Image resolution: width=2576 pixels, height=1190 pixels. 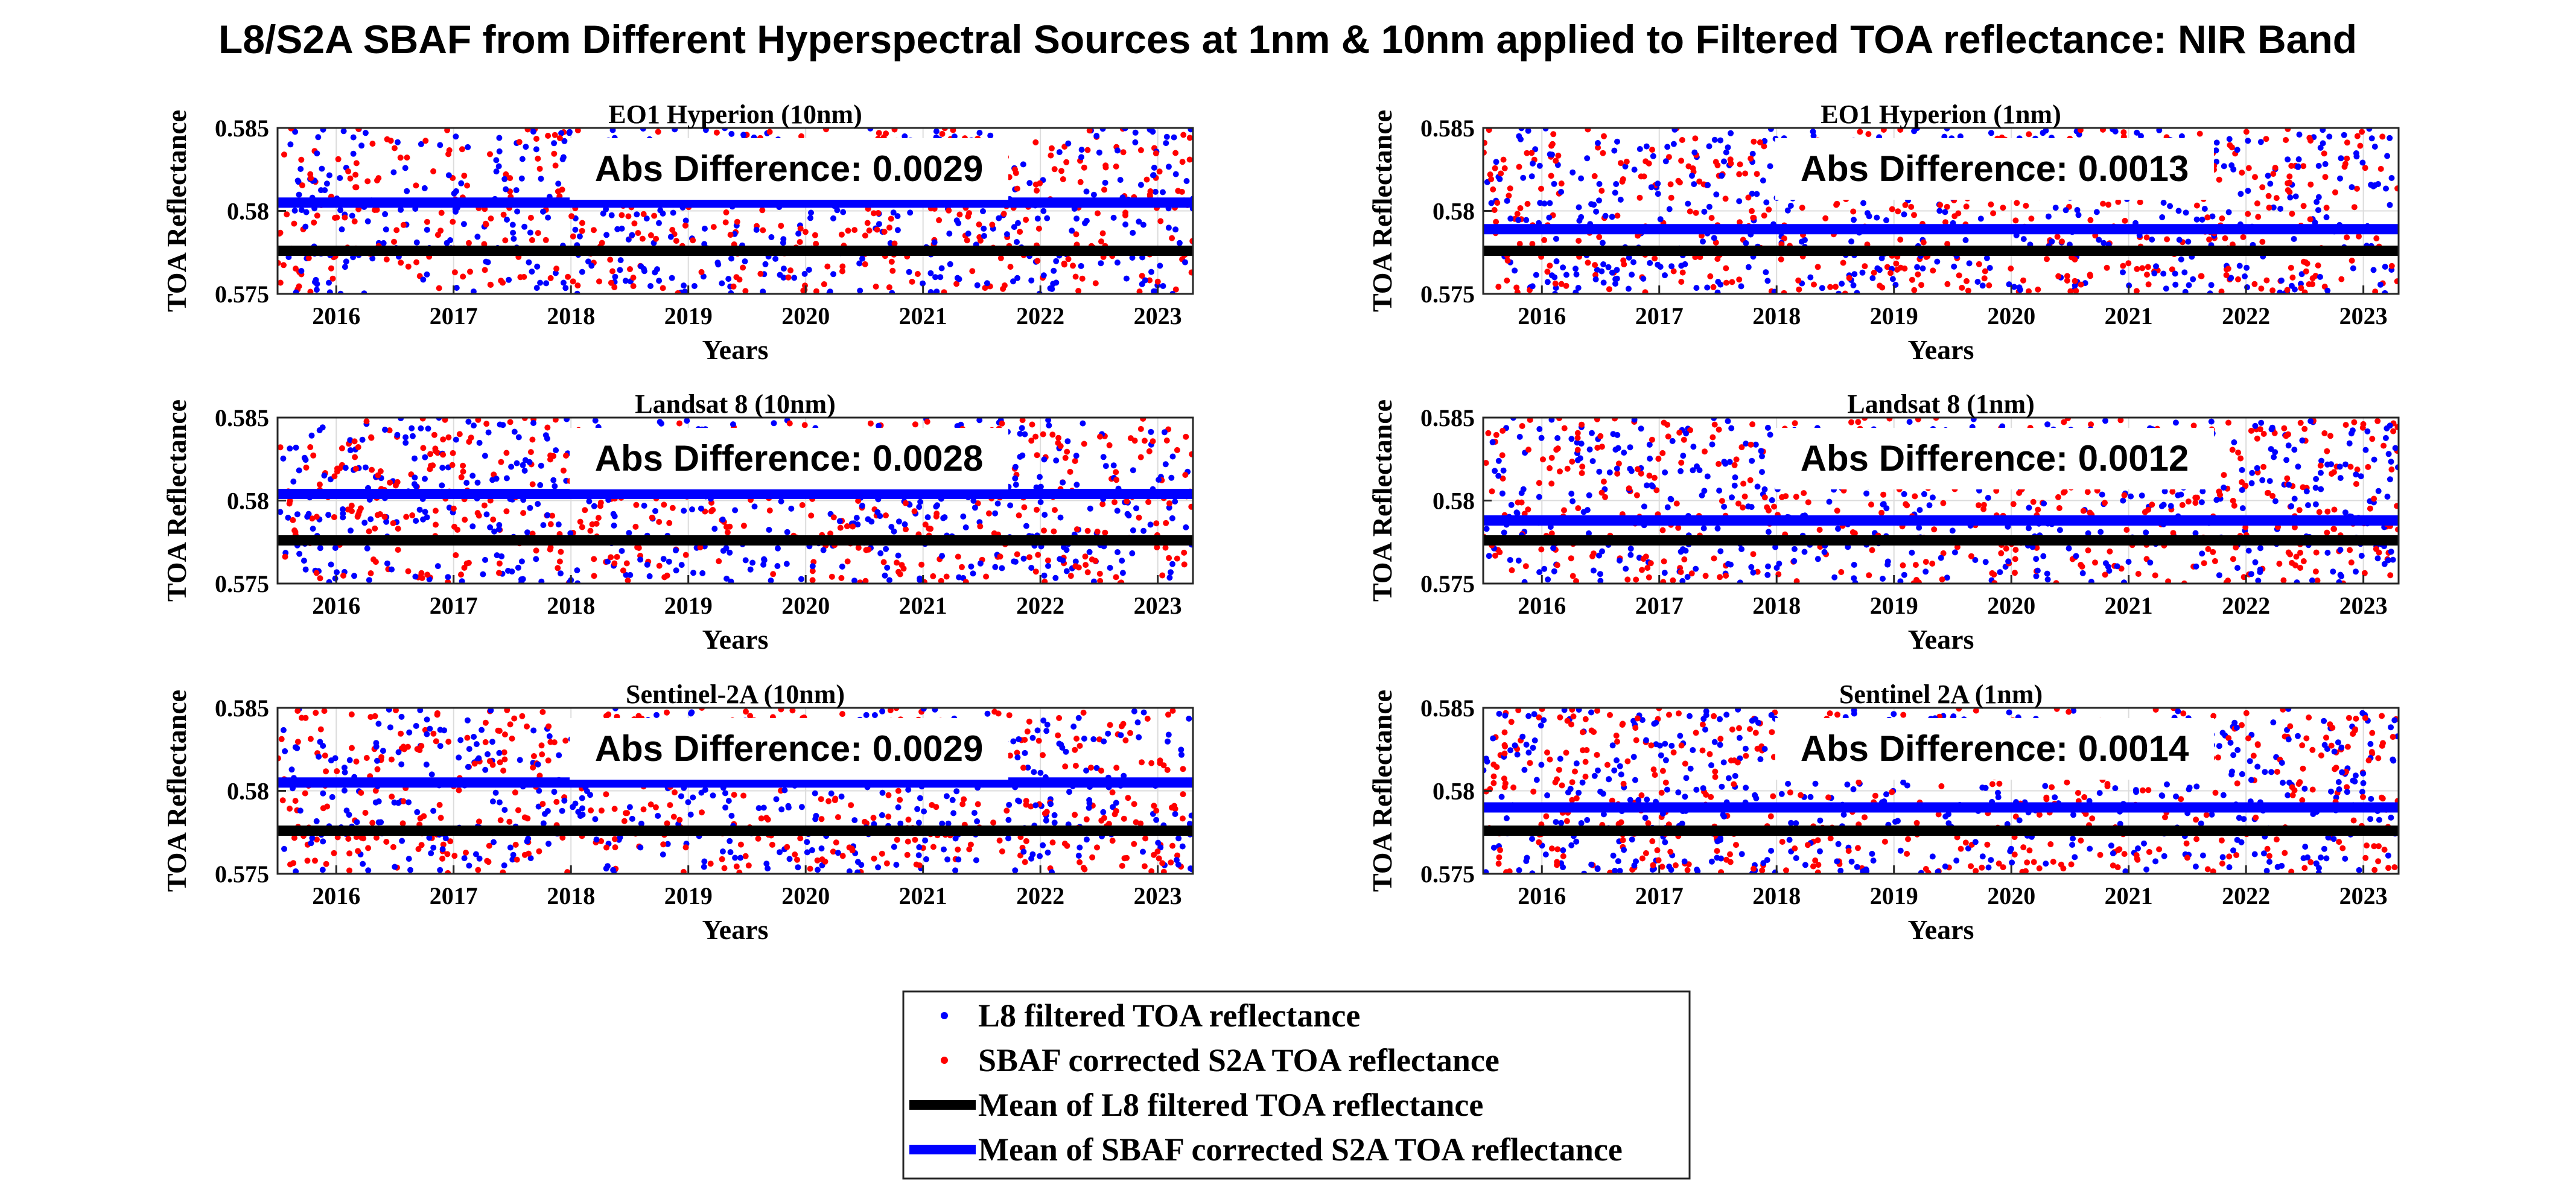 What do you see at coordinates (805, 315) in the screenshot?
I see `x-tick-label: 2020` at bounding box center [805, 315].